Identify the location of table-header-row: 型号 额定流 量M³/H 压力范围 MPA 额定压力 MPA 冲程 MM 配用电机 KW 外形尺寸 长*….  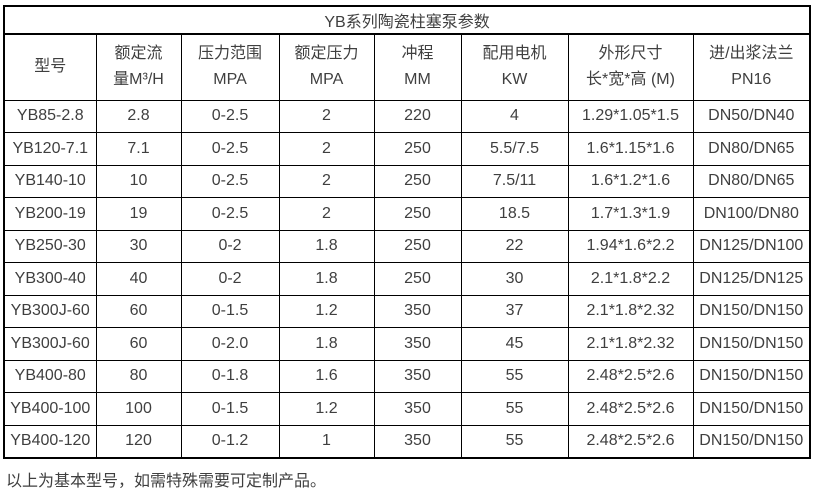
(407, 67).